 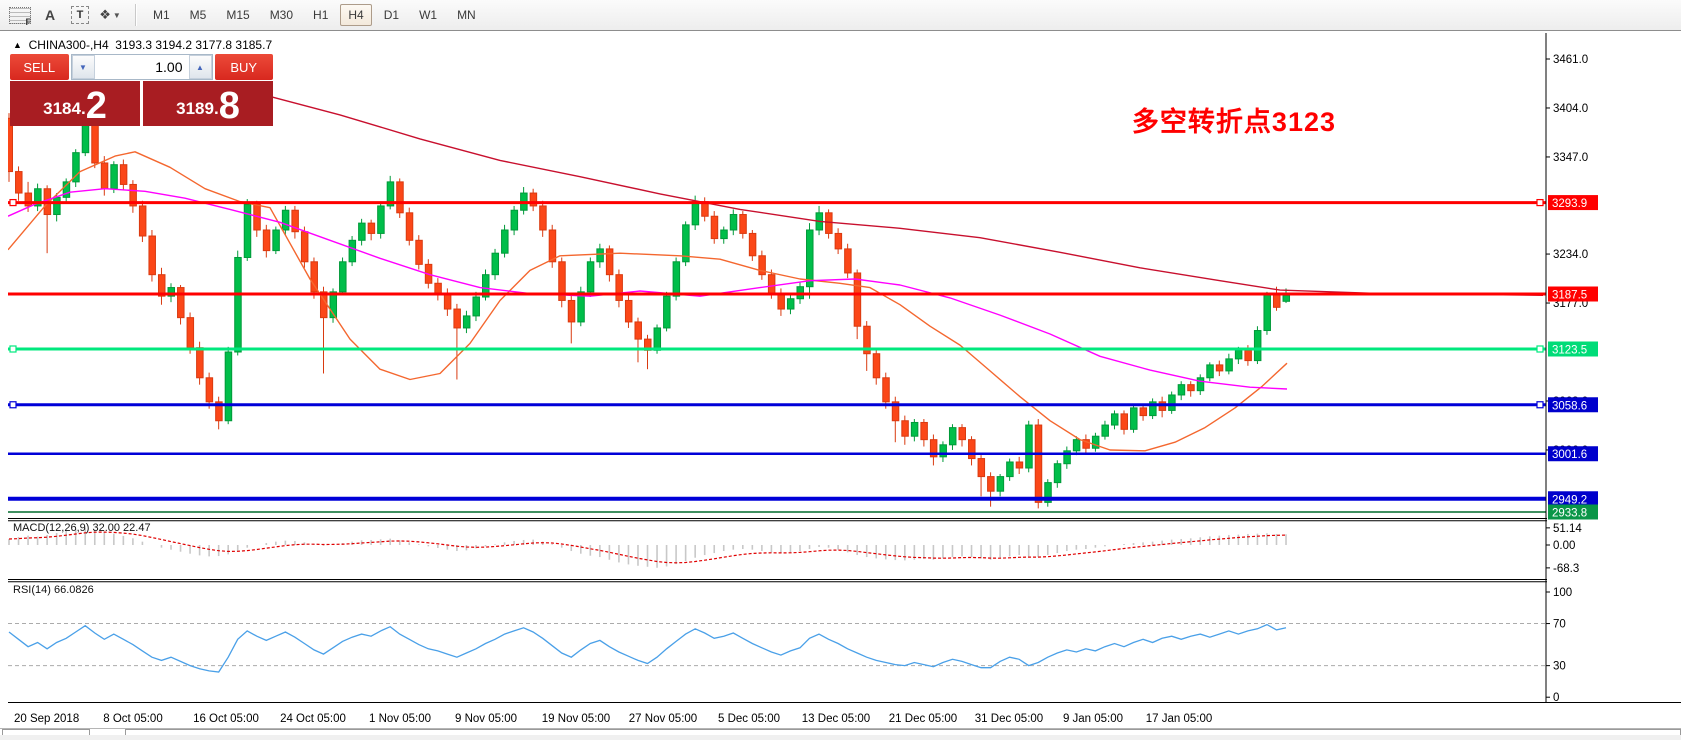 What do you see at coordinates (20, 16) in the screenshot?
I see `indicator-grid-icon: F` at bounding box center [20, 16].